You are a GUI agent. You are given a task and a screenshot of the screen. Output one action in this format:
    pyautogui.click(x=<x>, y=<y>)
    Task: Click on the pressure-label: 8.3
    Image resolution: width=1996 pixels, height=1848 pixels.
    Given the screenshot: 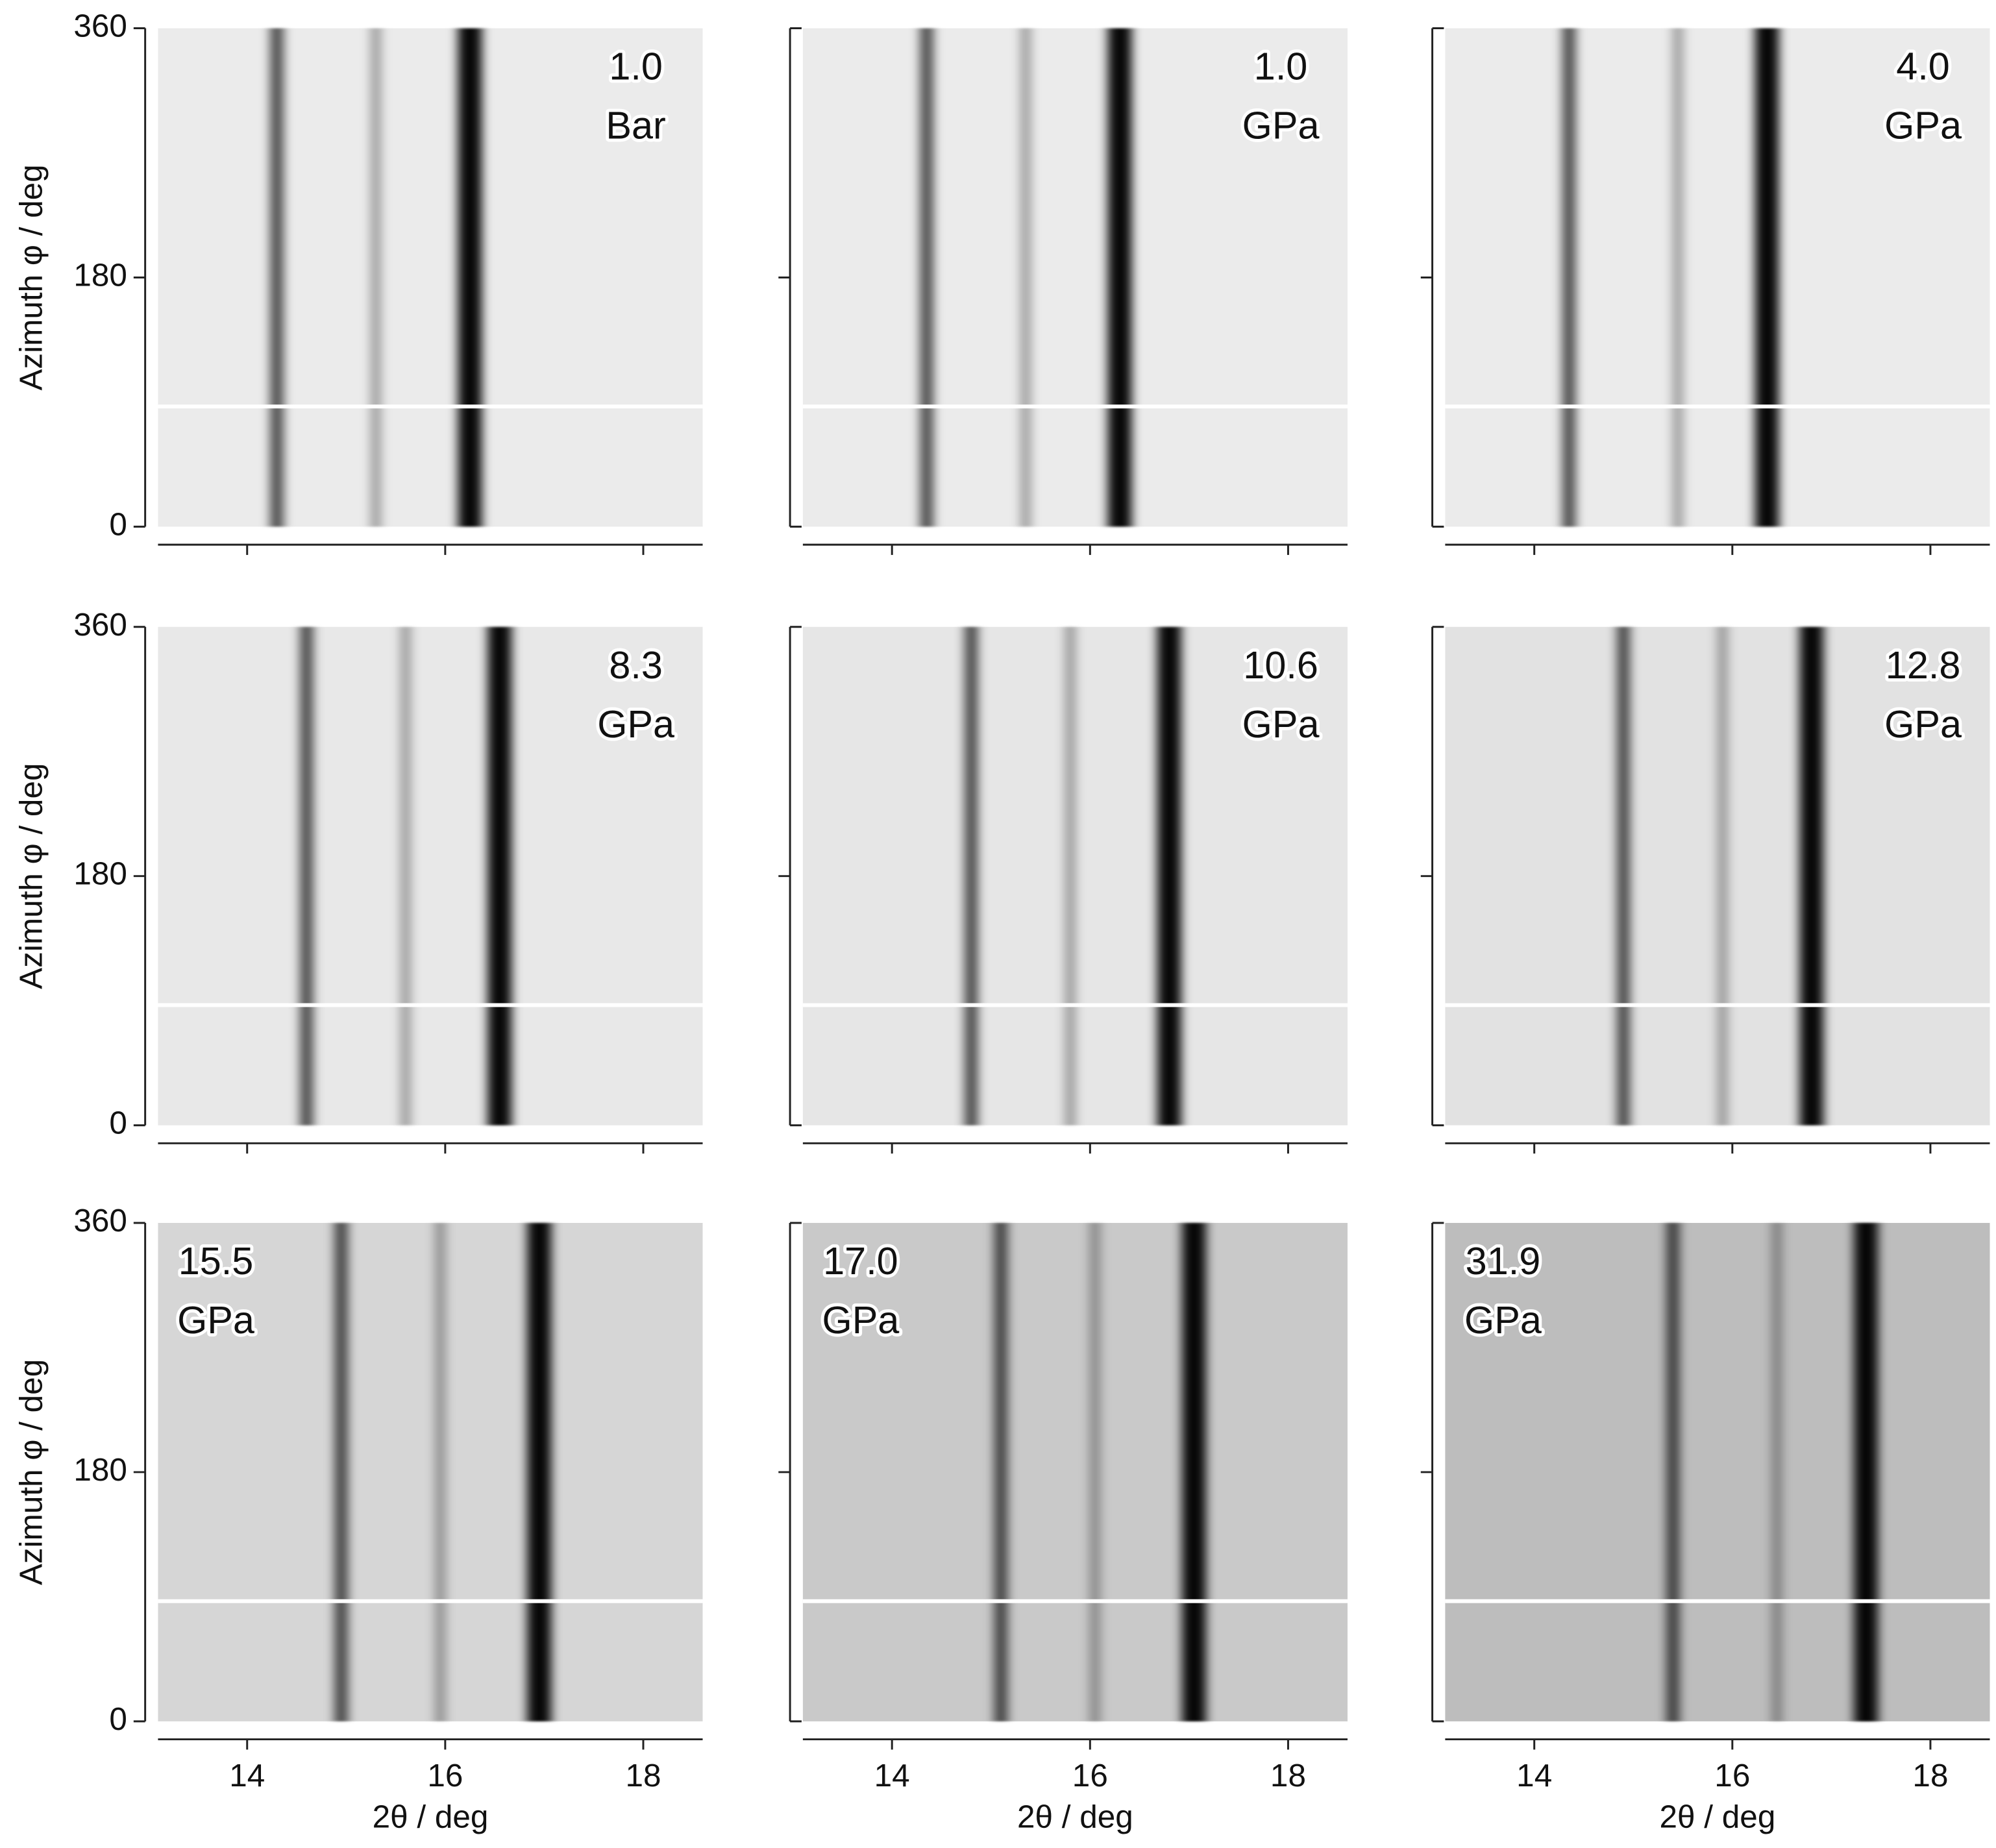 What is the action you would take?
    pyautogui.click(x=636, y=665)
    